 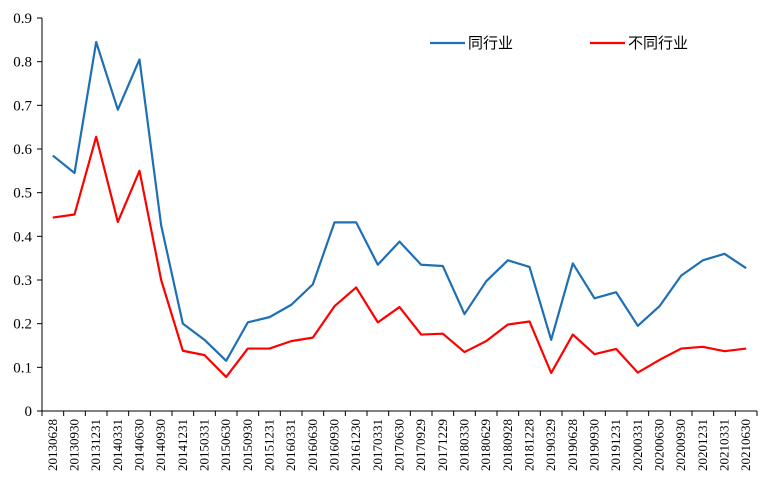 What do you see at coordinates (139, 445) in the screenshot?
I see `x-tick-label: 20140630` at bounding box center [139, 445].